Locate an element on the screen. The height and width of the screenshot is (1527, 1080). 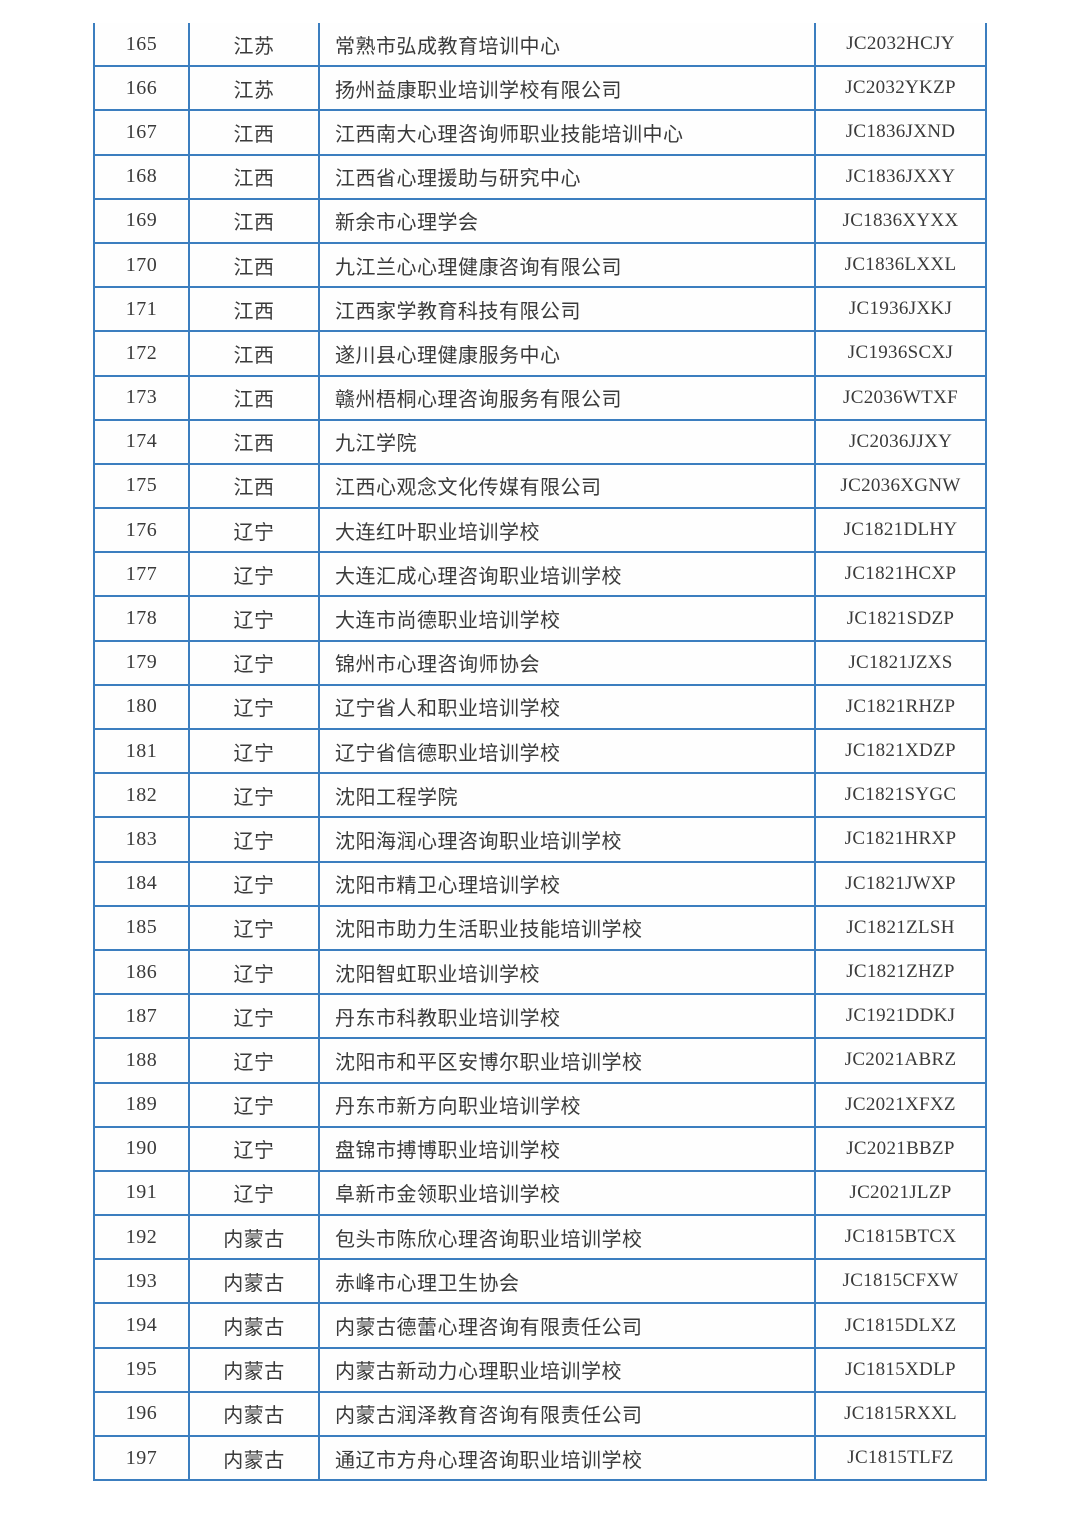
cell-code: JC1821RHZP is located at coordinates (900, 706).